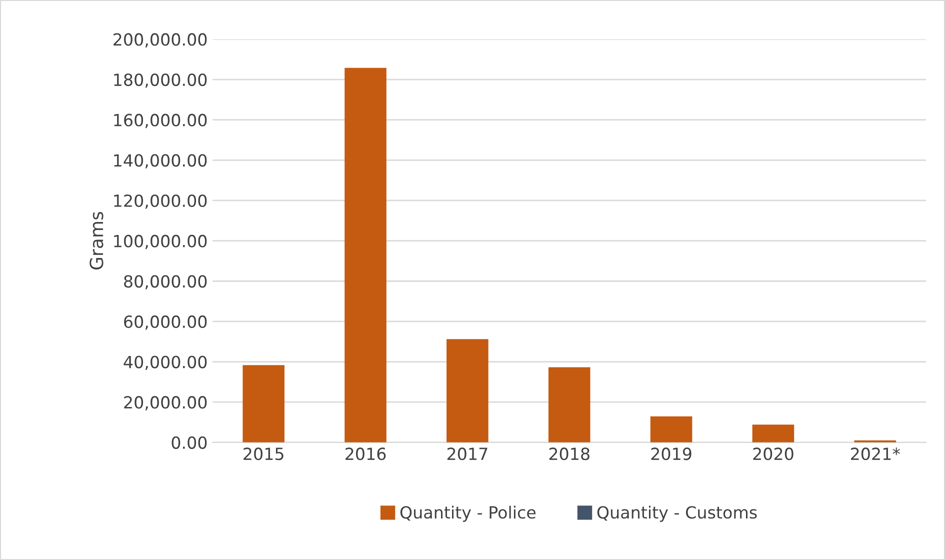  What do you see at coordinates (165, 282) in the screenshot?
I see `y-tick-label: 80,000.00` at bounding box center [165, 282].